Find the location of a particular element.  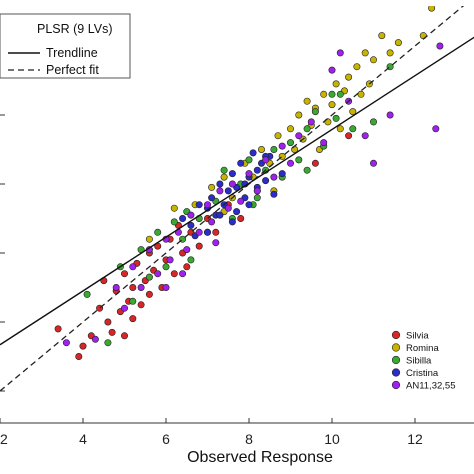

lines-legend: PLSR (9 LVs) Trendline Perfect fit is located at coordinates (65, 46).